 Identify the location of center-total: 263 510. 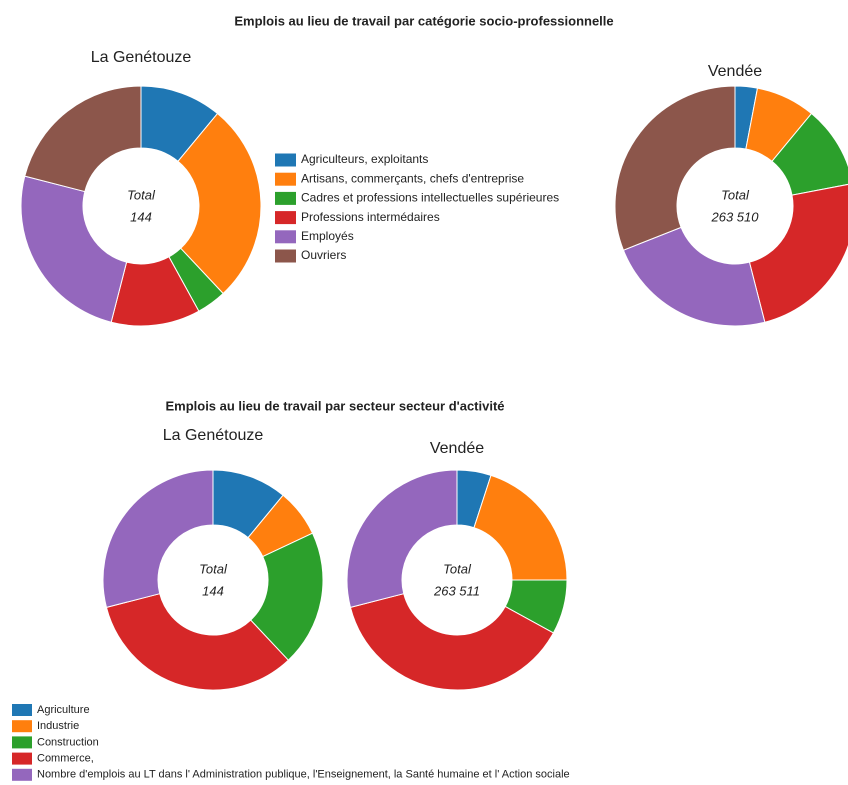
(735, 216).